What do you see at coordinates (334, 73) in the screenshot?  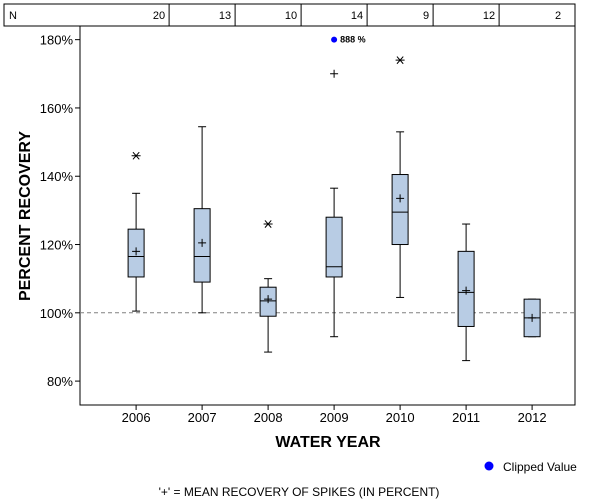 I see `outlier-marker` at bounding box center [334, 73].